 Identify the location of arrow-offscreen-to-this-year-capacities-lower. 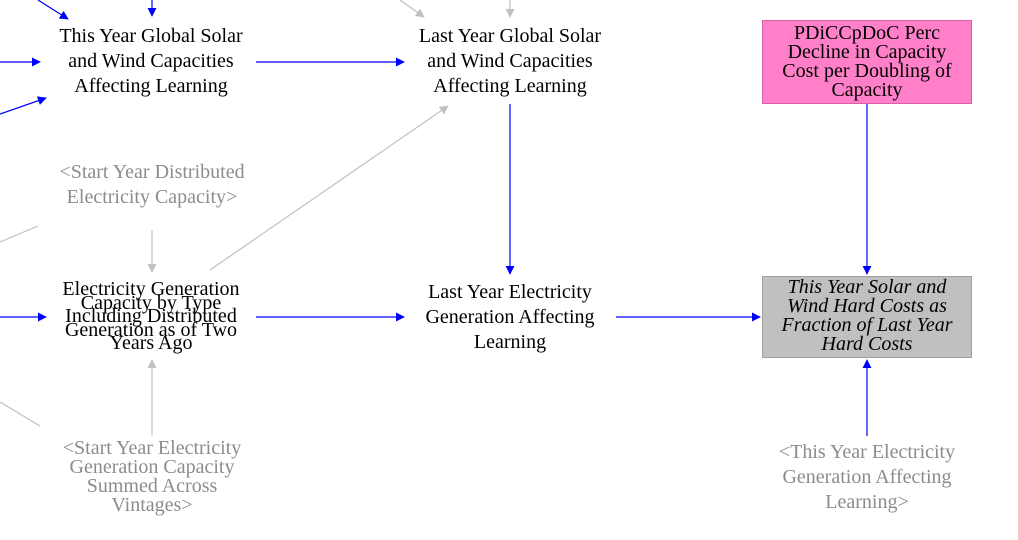
(23, 105).